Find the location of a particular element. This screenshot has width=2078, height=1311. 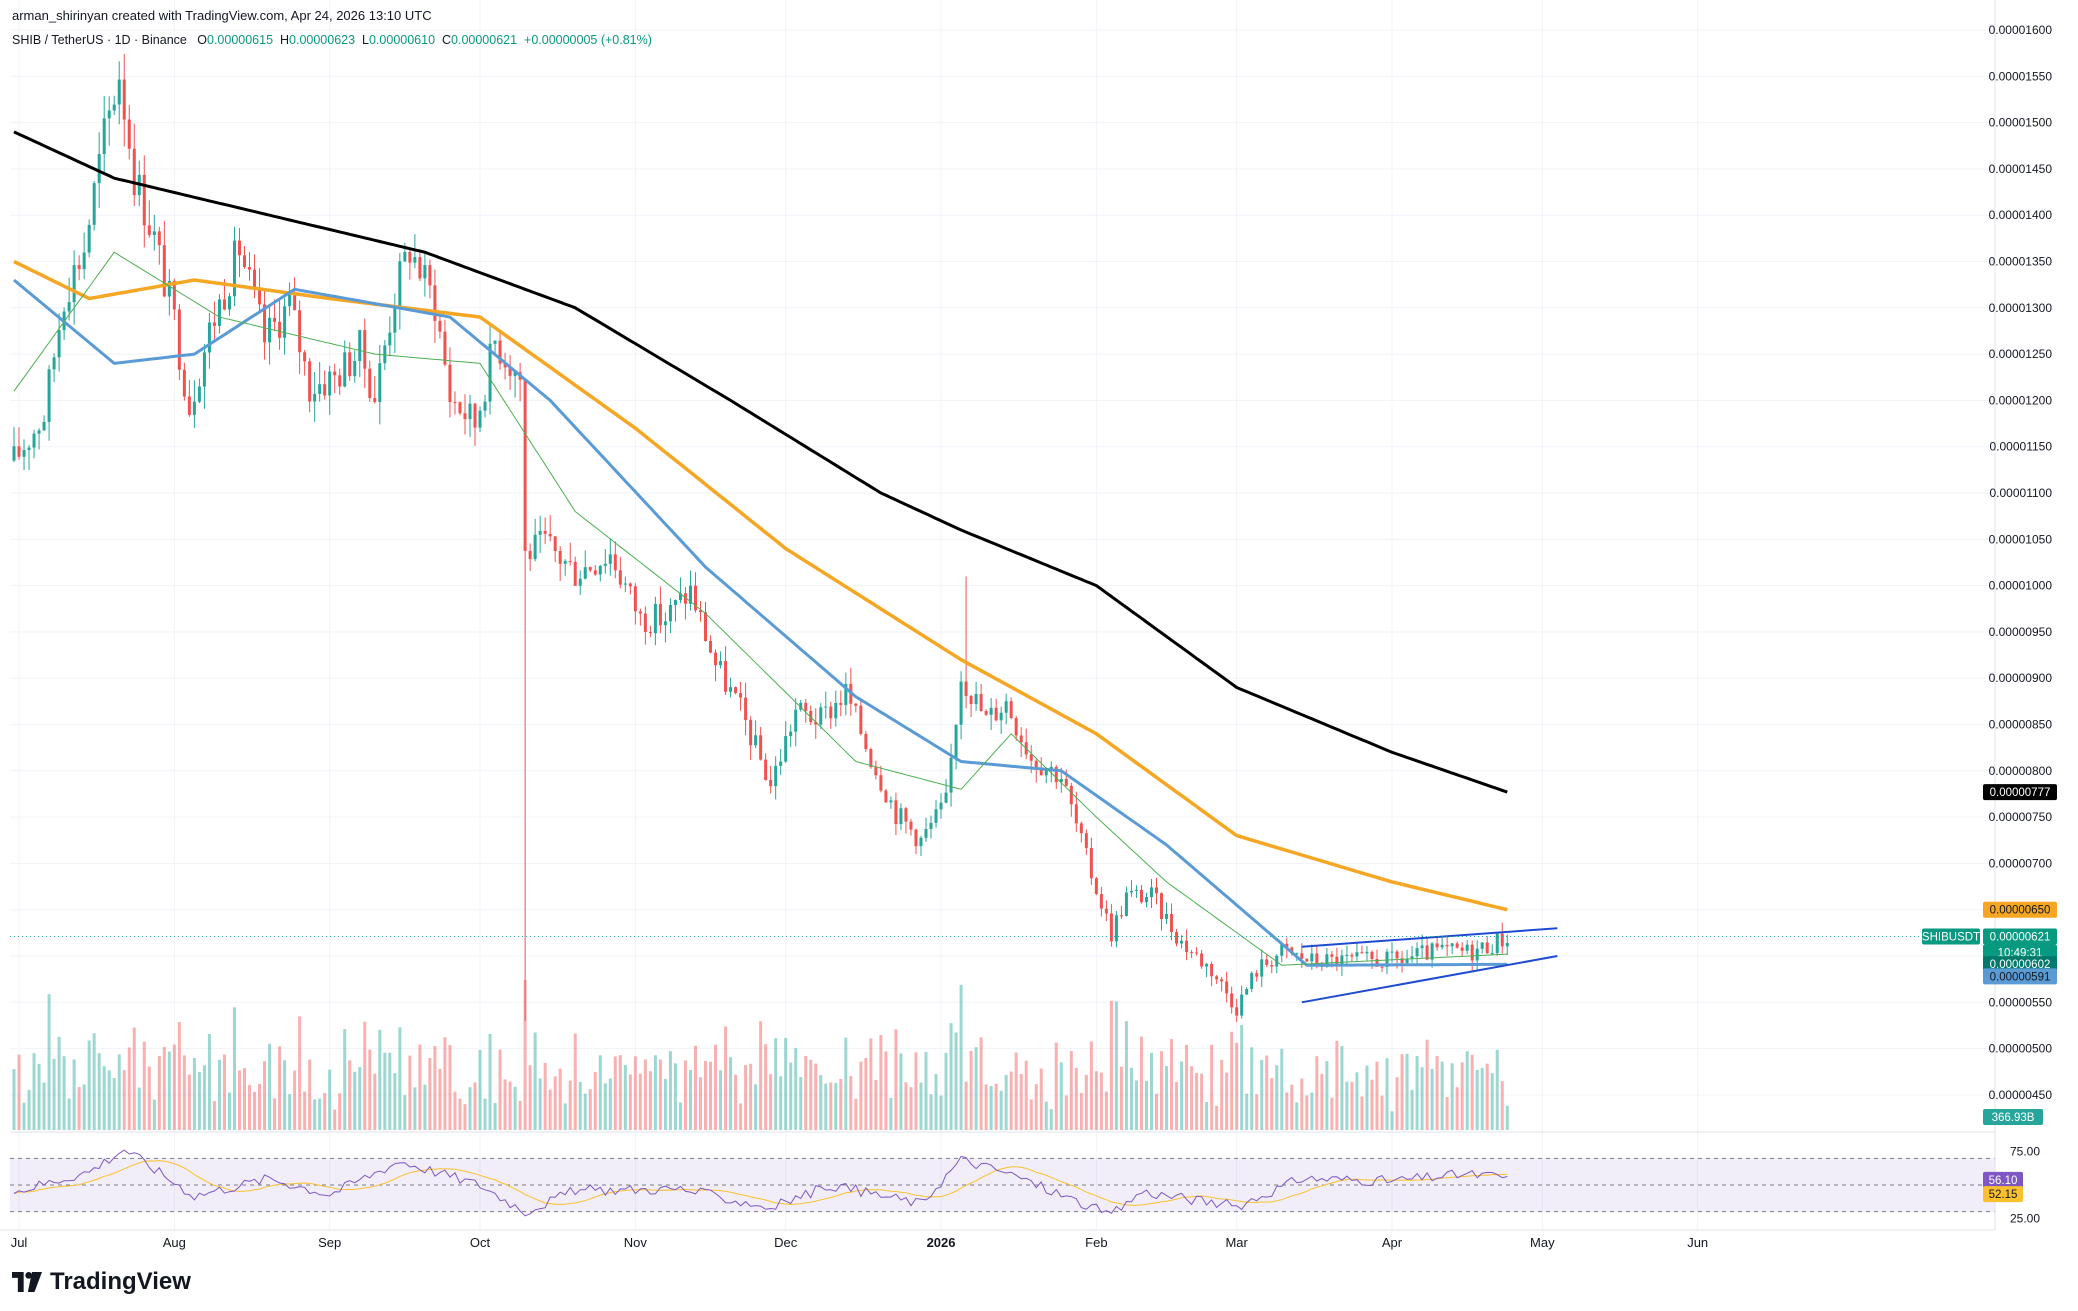

high-label: H is located at coordinates (285, 40).